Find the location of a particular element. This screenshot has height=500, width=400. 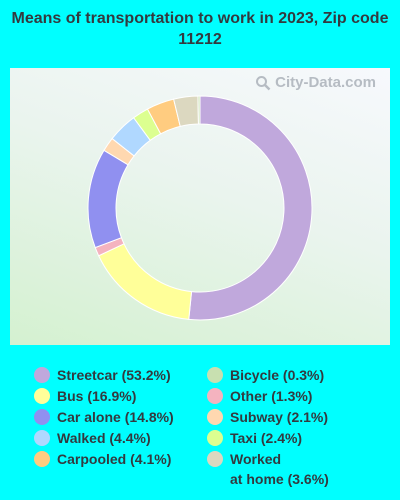

legend-item: Other (1.3%) is located at coordinates (259, 396).